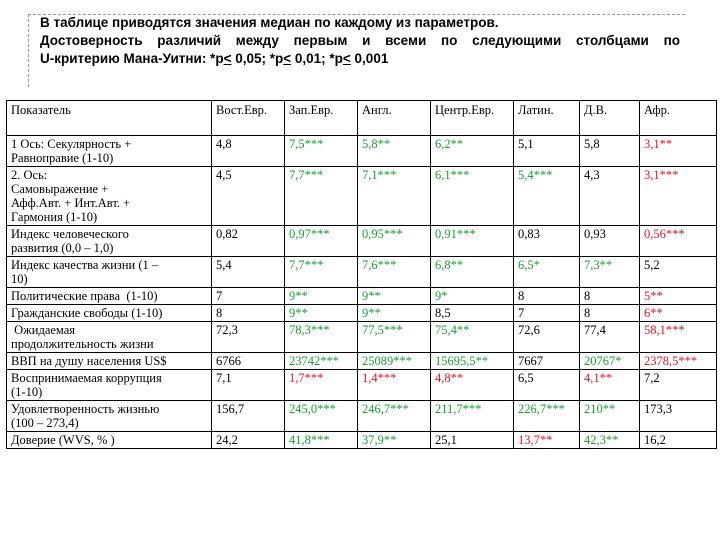  I want to click on value-cell: 6,5, so click(546, 385).